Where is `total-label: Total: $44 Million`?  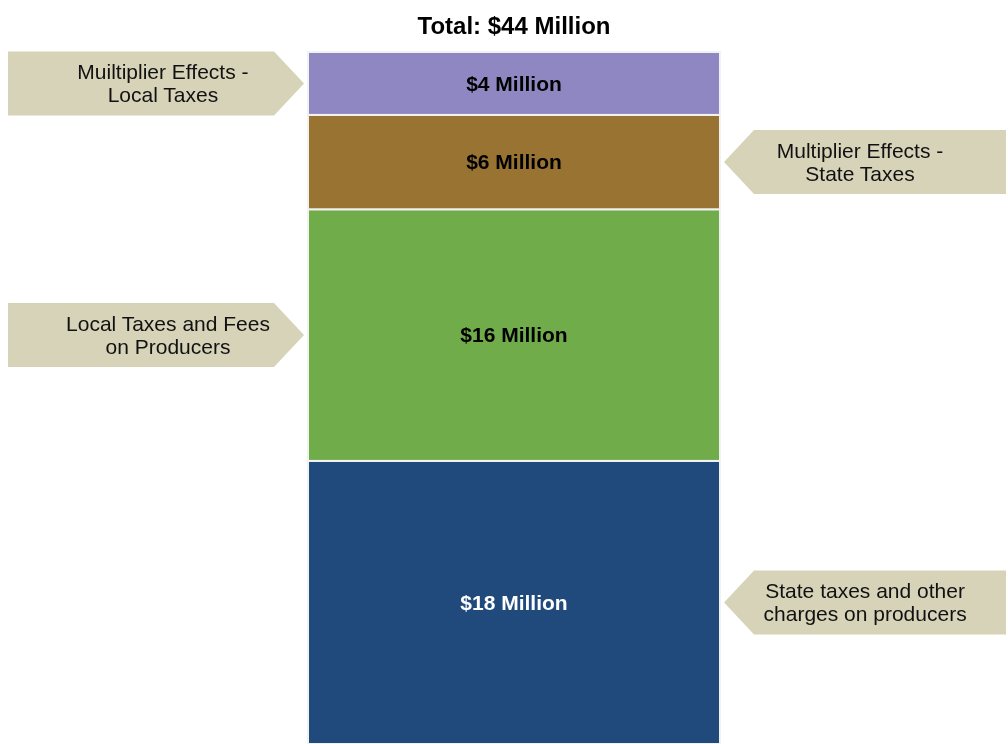 total-label: Total: $44 Million is located at coordinates (514, 25).